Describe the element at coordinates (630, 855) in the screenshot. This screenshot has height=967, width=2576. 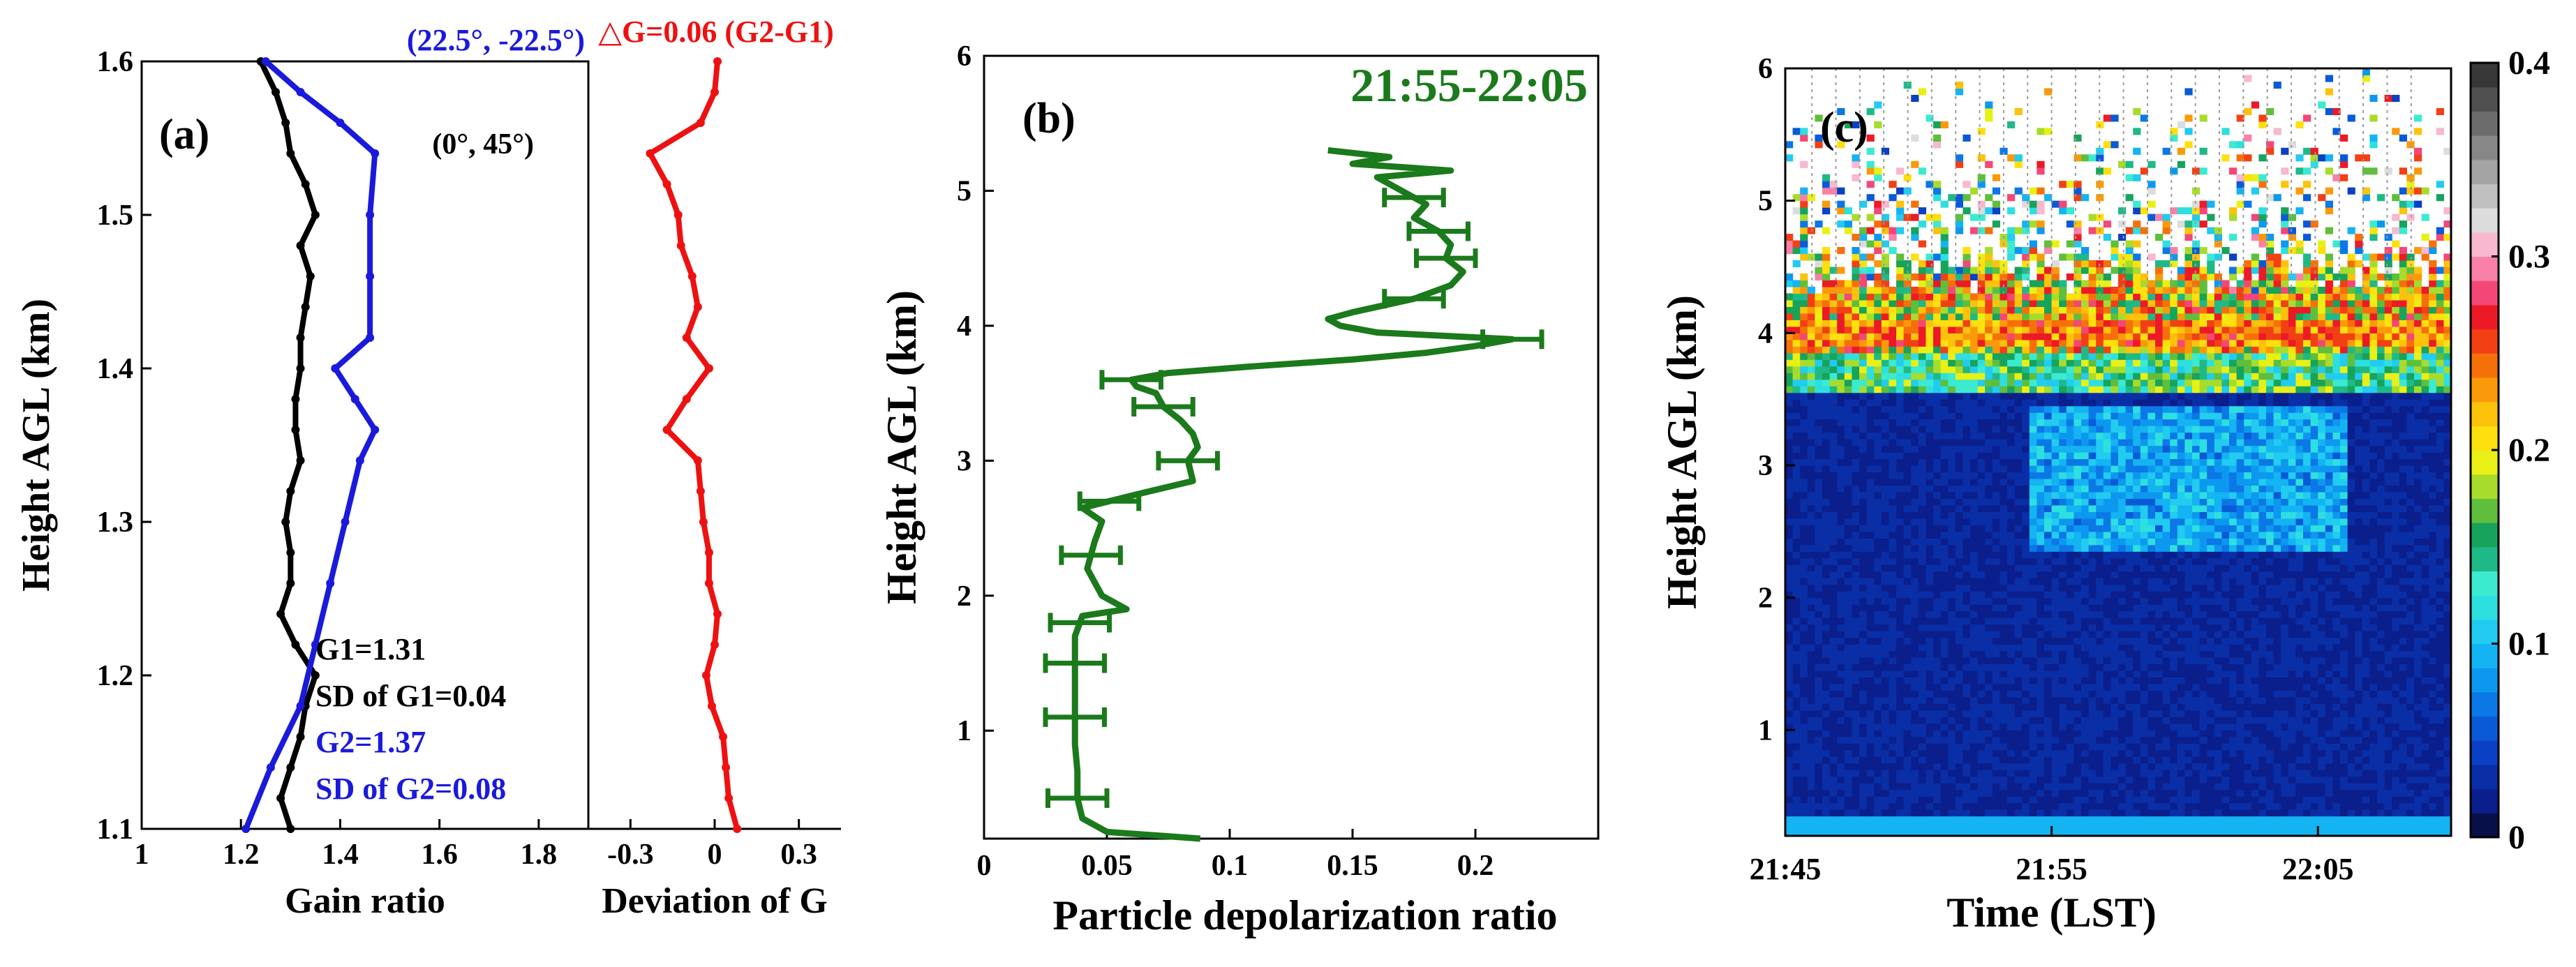
I see `x-tick-label: -0.3` at that location.